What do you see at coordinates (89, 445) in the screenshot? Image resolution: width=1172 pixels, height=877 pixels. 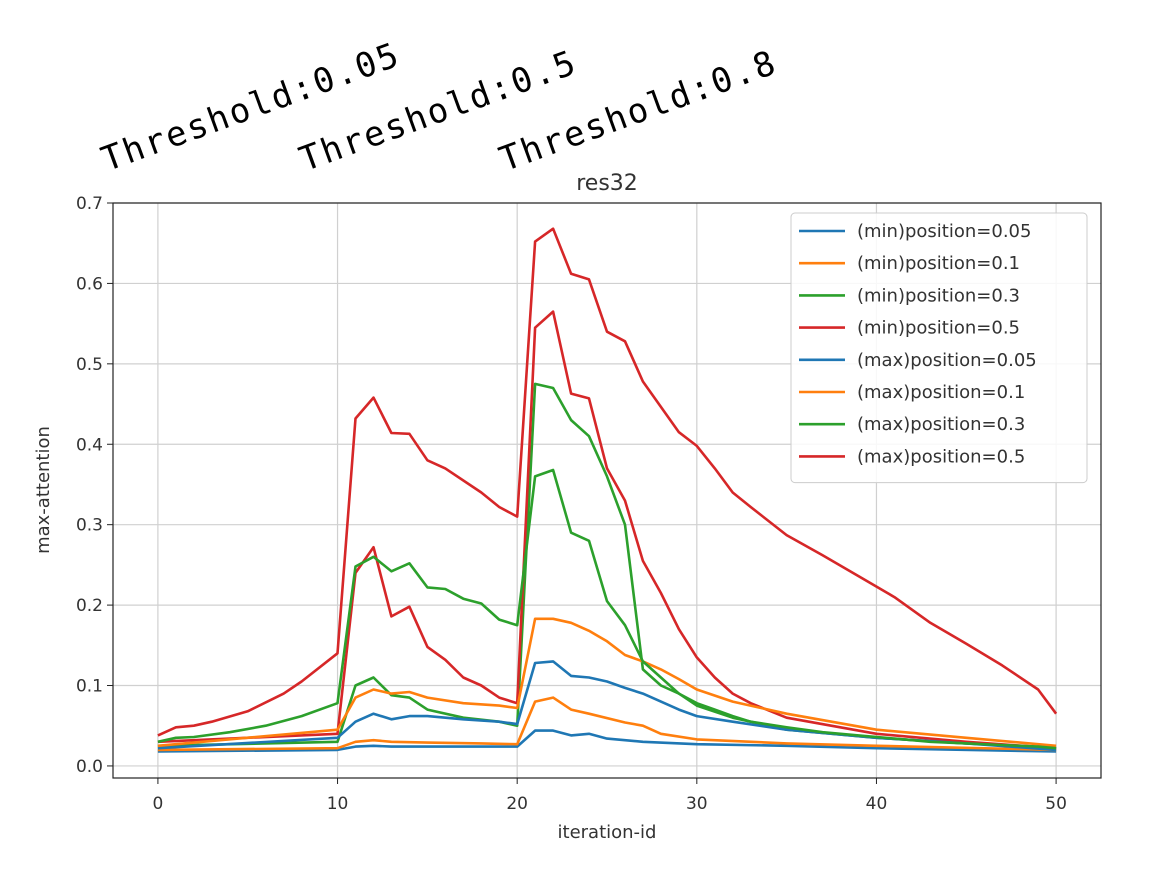 I see `y-tick-label: 0.4` at bounding box center [89, 445].